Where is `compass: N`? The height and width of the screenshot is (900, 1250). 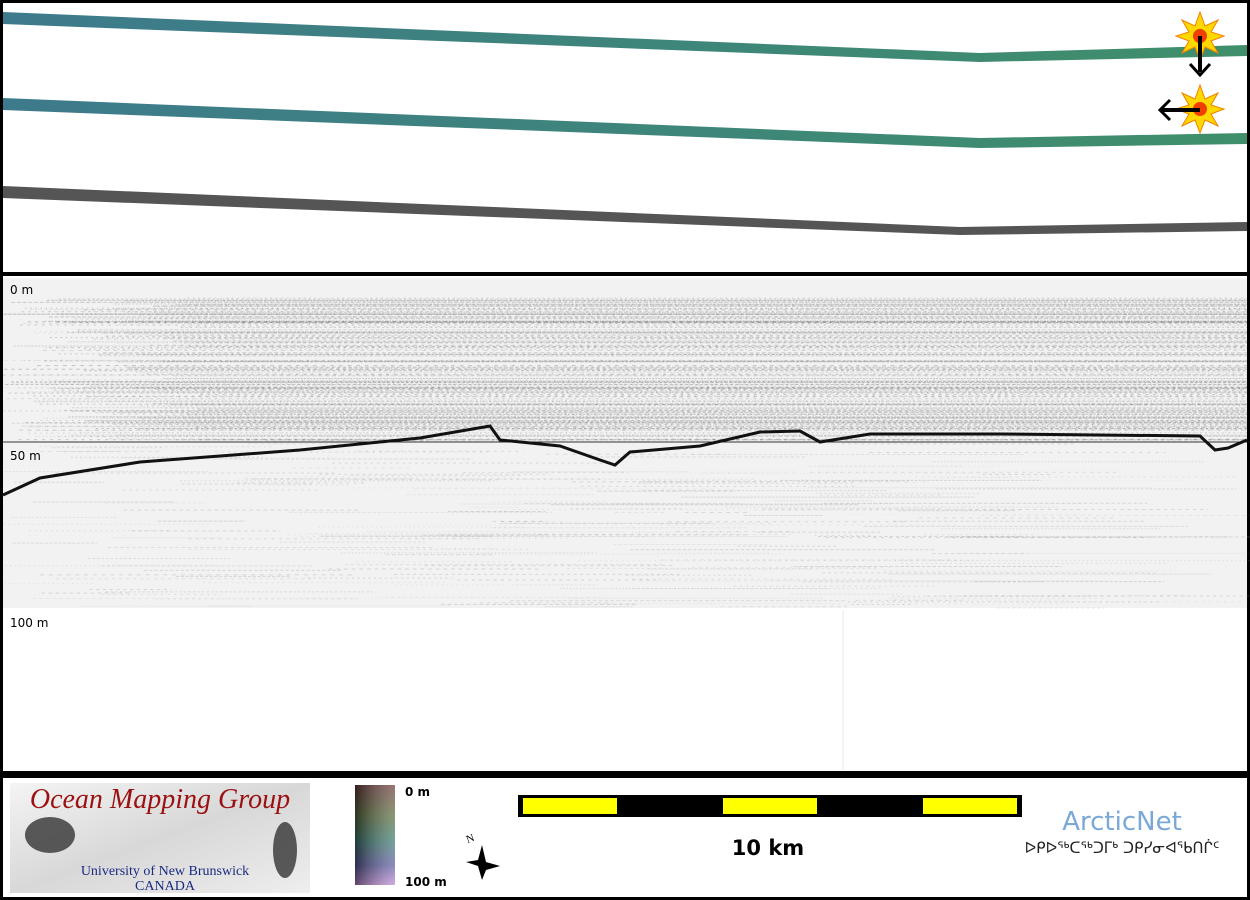 compass: N is located at coordinates (482, 856).